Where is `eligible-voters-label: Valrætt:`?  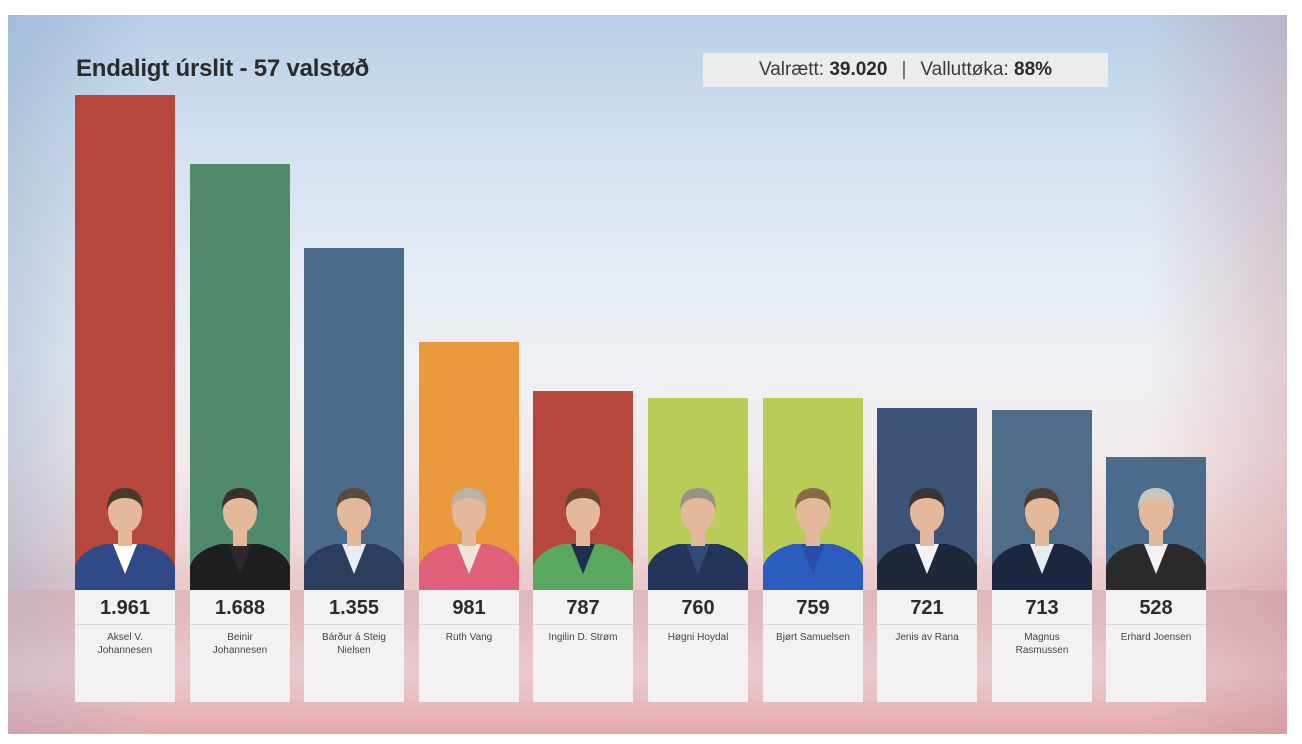
eligible-voters-label: Valrætt: is located at coordinates (791, 69).